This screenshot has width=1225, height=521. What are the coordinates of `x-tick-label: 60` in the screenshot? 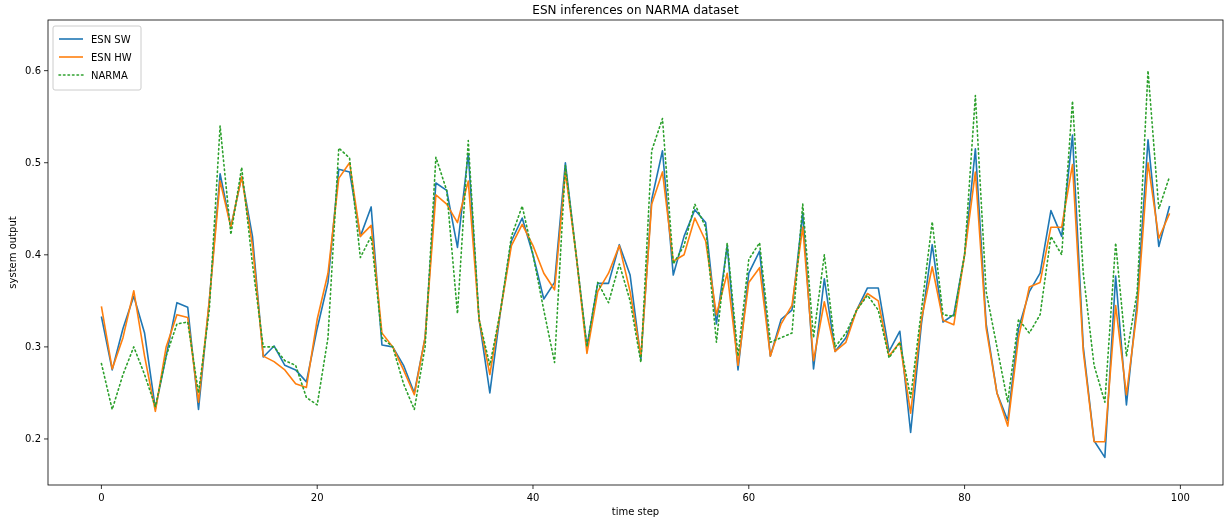 It's located at (749, 497).